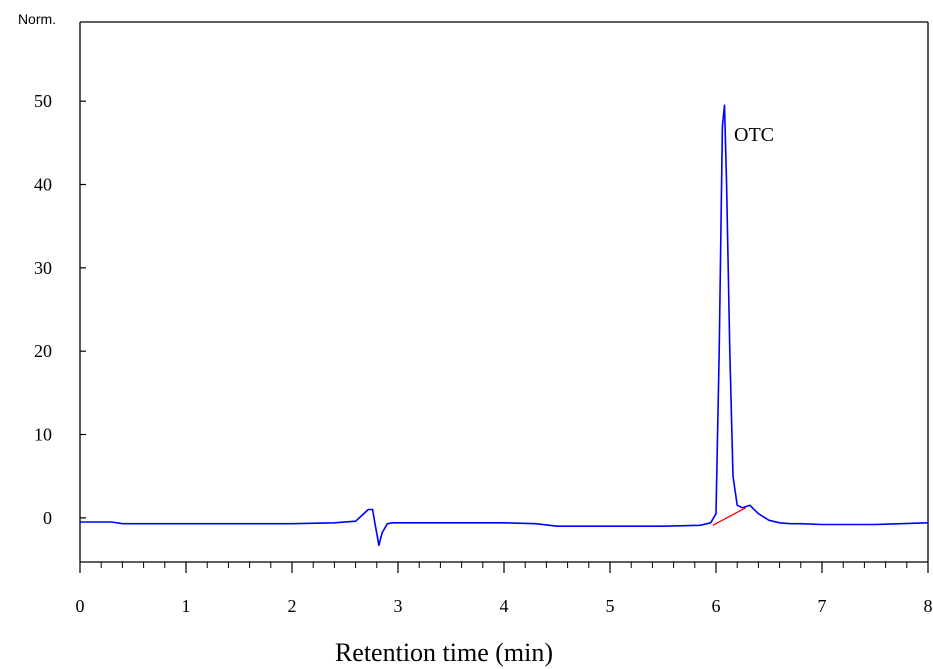 The width and height of the screenshot is (933, 669). Describe the element at coordinates (729, 516) in the screenshot. I see `peak-baseline-segment` at that location.